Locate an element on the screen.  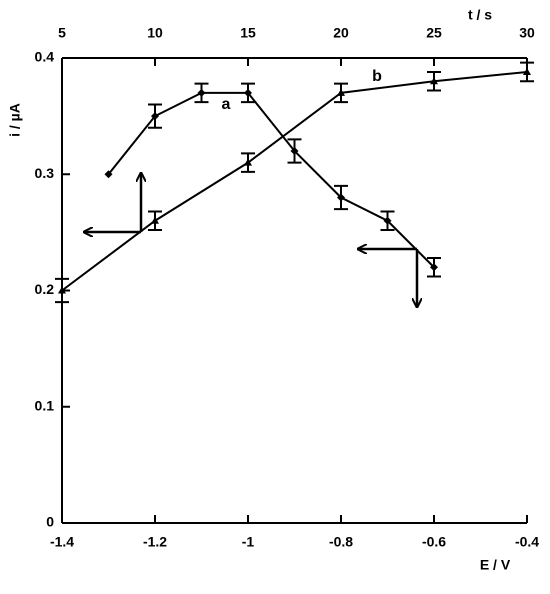
y-tick-label: 0.4 is located at coordinates (45, 57).